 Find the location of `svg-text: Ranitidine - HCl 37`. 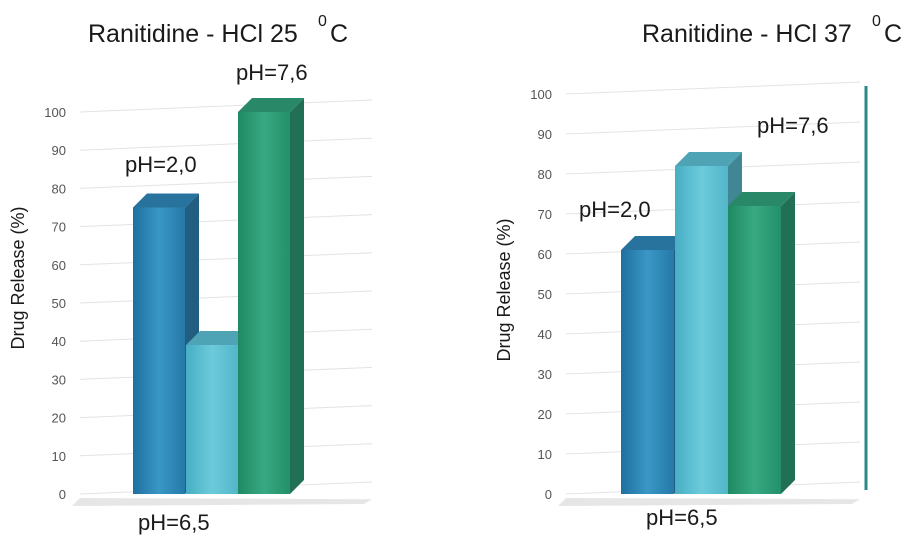

svg-text: Ranitidine - HCl 37 is located at coordinates (747, 34).